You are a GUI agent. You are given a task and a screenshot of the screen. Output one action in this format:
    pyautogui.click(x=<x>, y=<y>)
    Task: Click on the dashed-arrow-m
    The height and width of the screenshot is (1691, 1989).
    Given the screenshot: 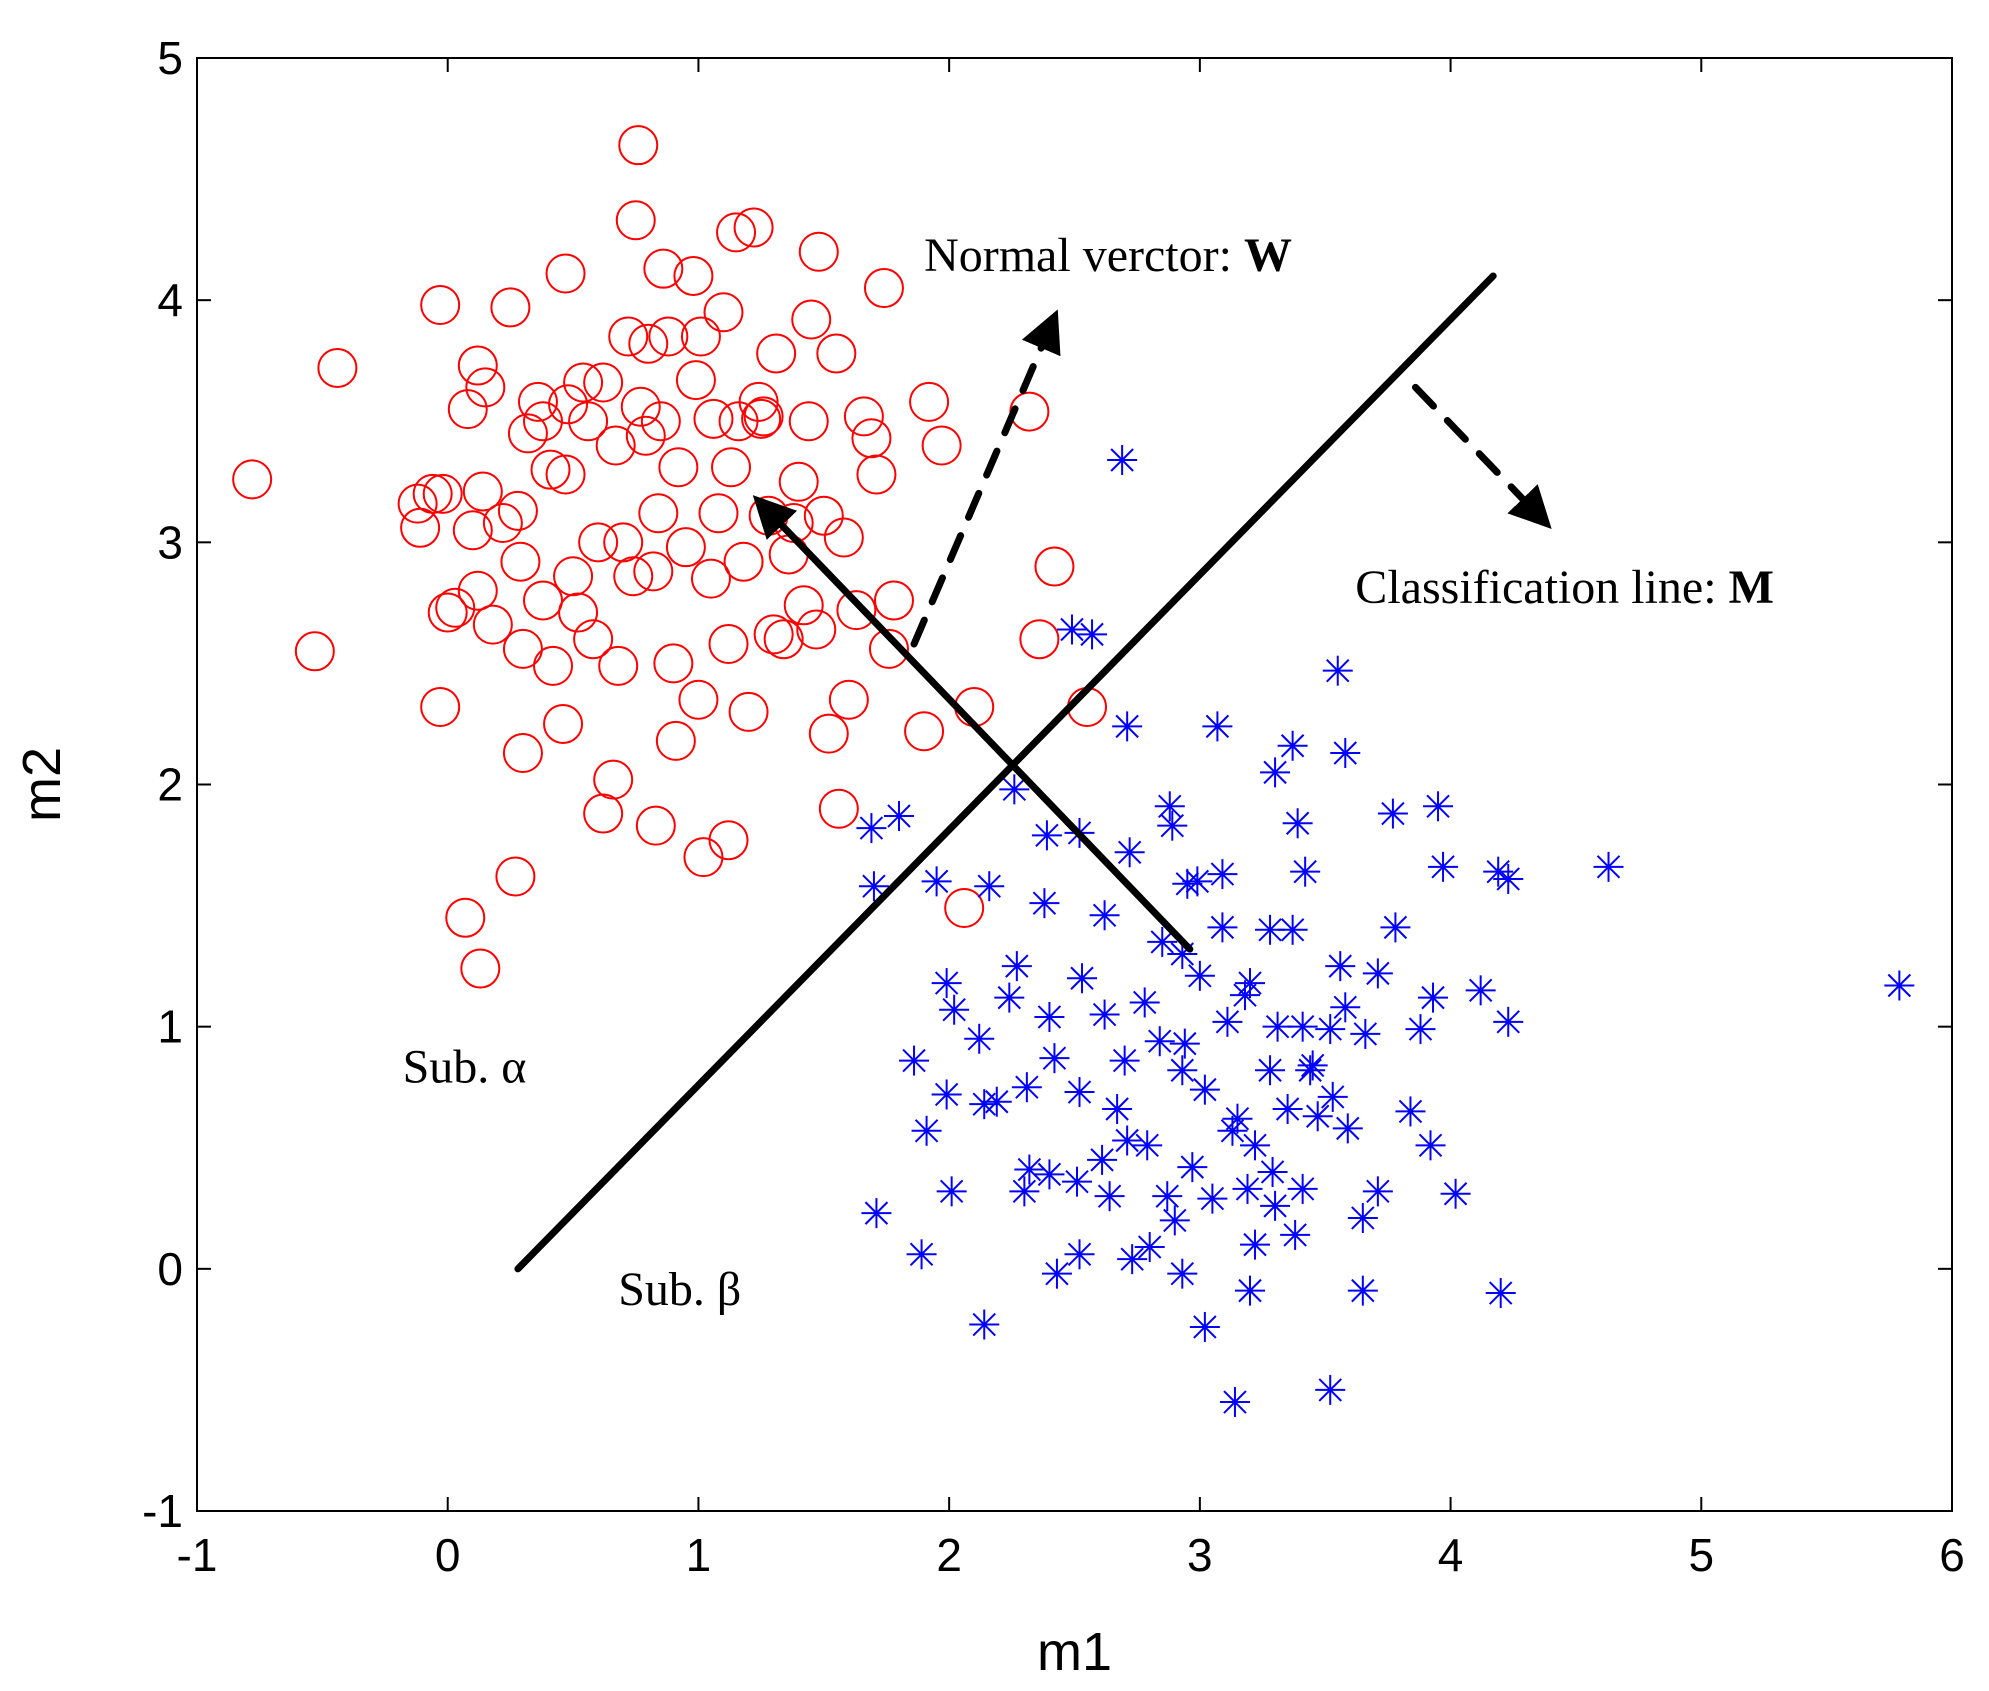 What is the action you would take?
    pyautogui.click(x=1481, y=456)
    